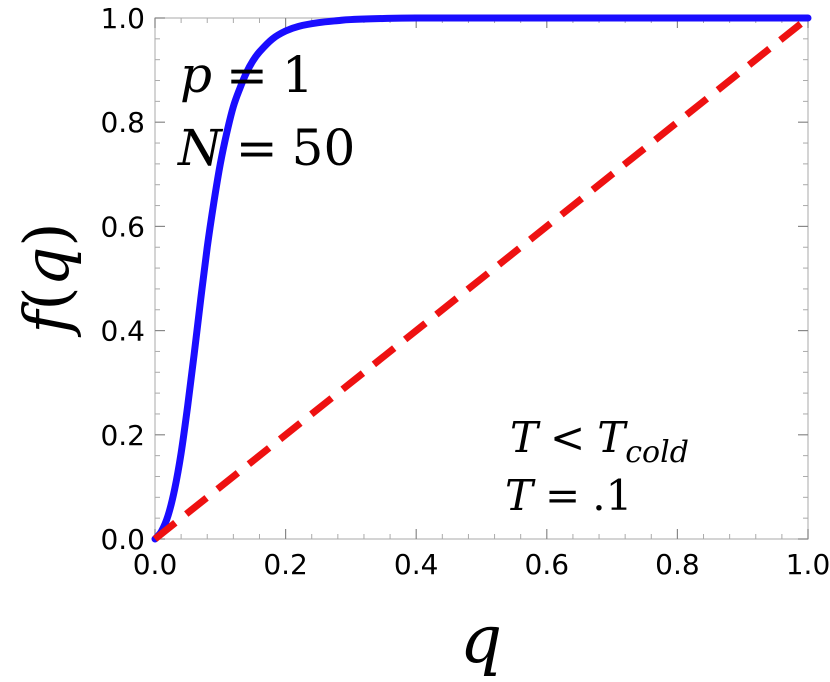 Image resolution: width=830 pixels, height=682 pixels. What do you see at coordinates (285, 564) in the screenshot?
I see `x-tick-label: 0.2` at bounding box center [285, 564].